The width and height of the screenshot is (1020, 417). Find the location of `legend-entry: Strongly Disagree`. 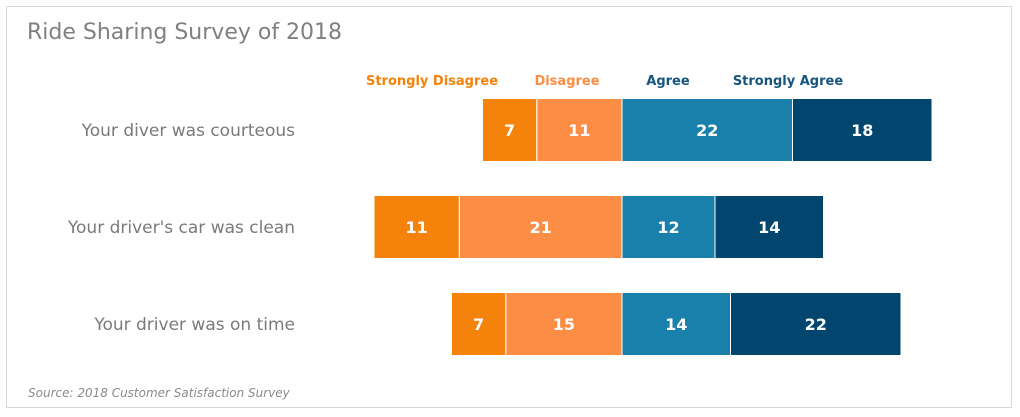

legend-entry: Strongly Disagree is located at coordinates (432, 81).